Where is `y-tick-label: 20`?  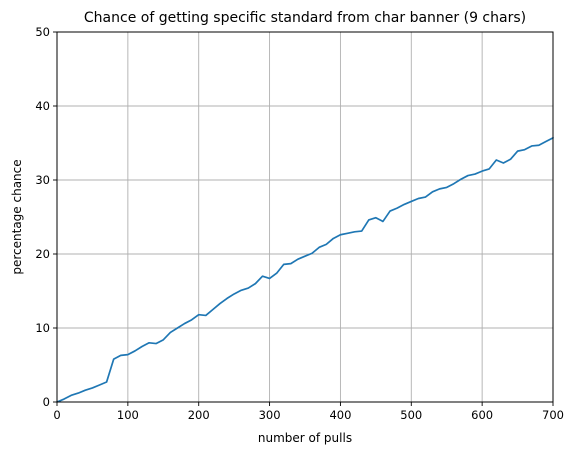 y-tick-label: 20 is located at coordinates (42, 254).